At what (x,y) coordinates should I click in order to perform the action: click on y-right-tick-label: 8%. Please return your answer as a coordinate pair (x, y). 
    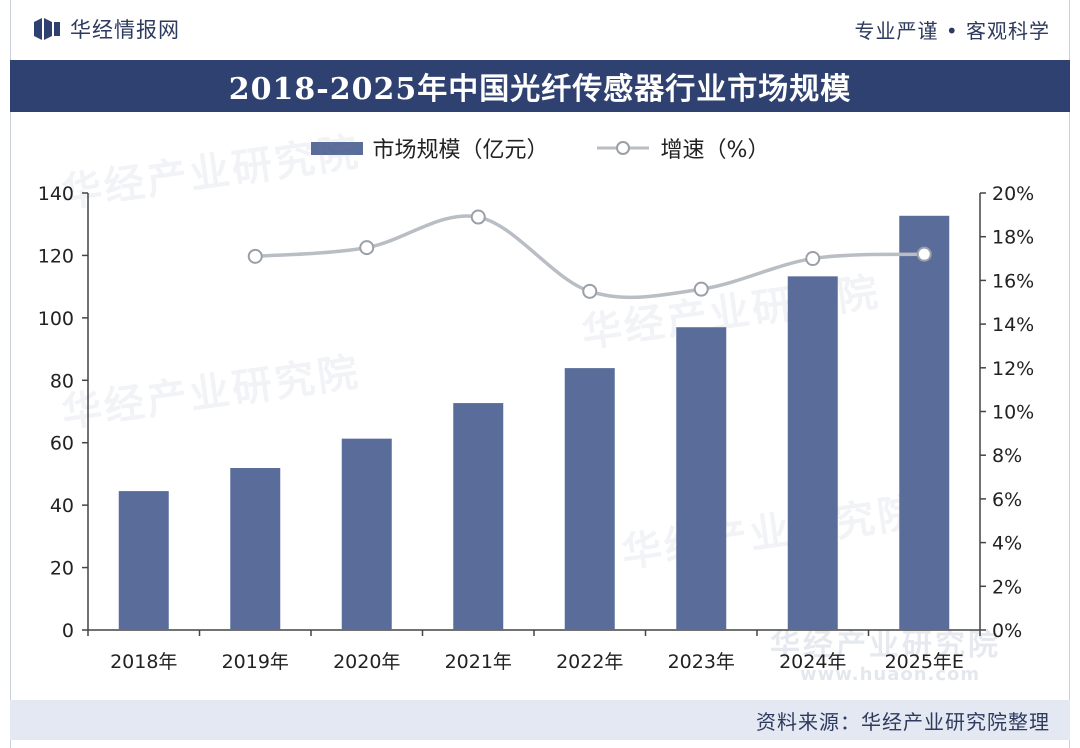
    Looking at the image, I should click on (1007, 456).